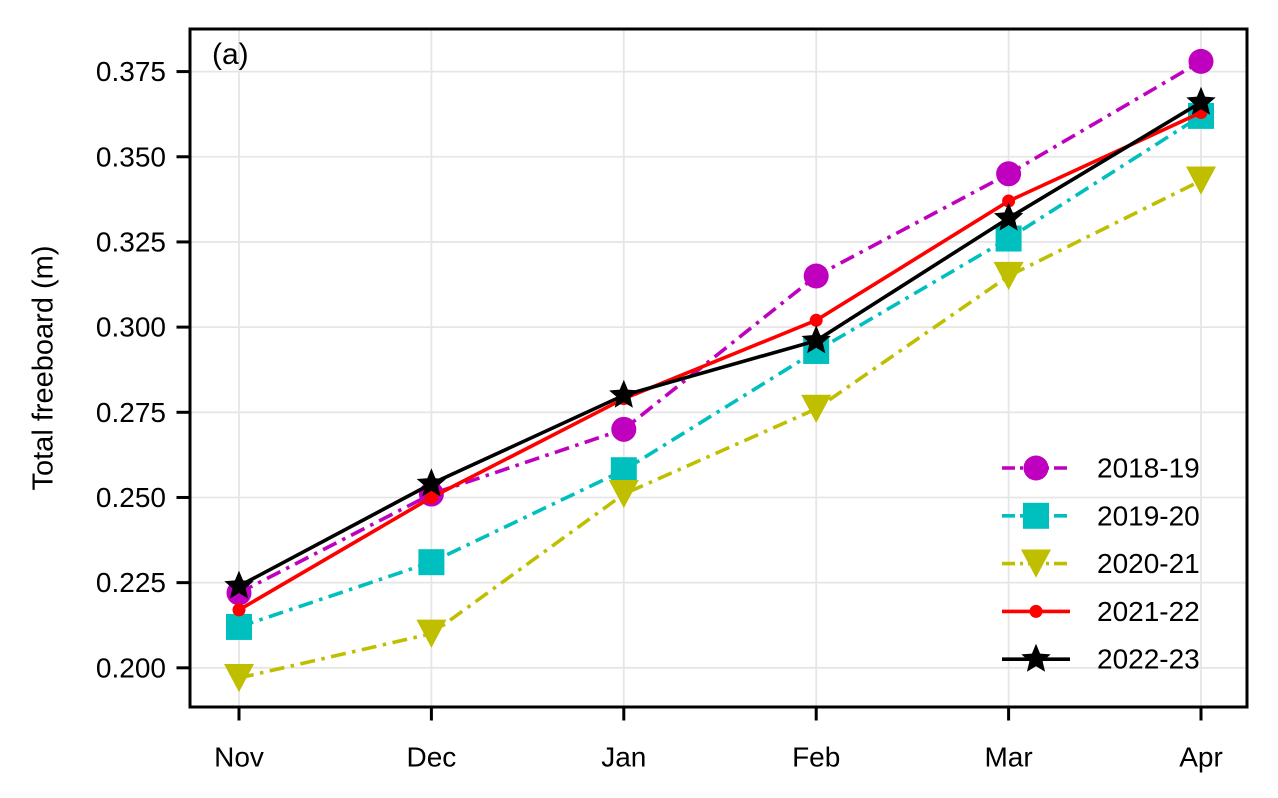  Describe the element at coordinates (1148, 515) in the screenshot. I see `legend-label-2019-20: 2019-20` at that location.